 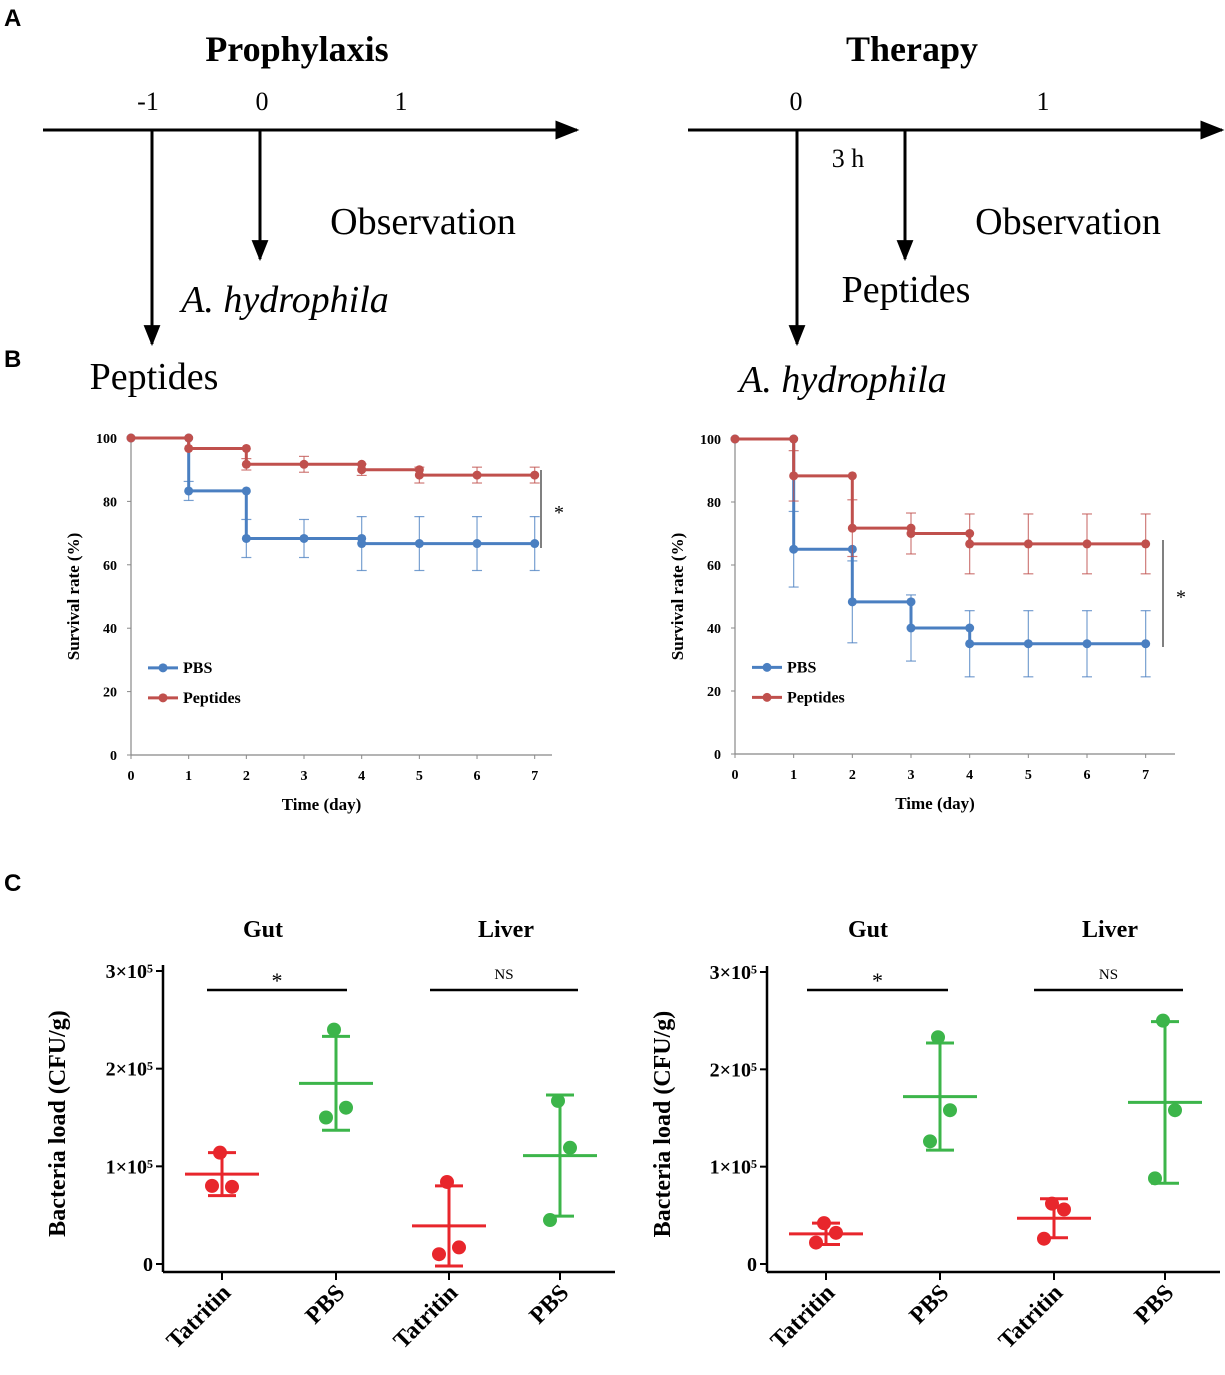 What do you see at coordinates (826, 1233) in the screenshot?
I see `group-gut-tatritin` at bounding box center [826, 1233].